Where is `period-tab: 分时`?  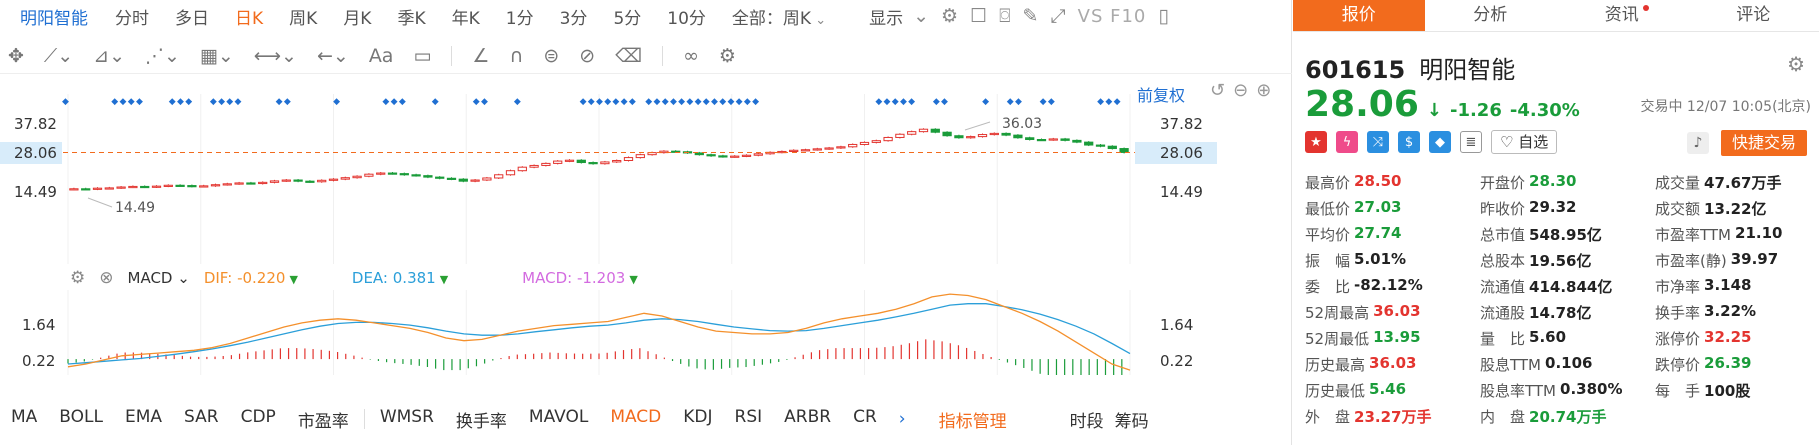 period-tab: 分时 is located at coordinates (132, 18).